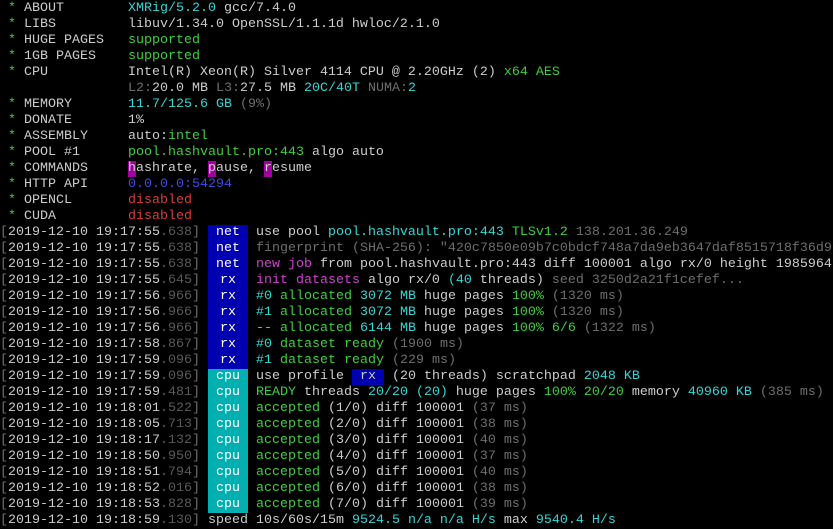  Describe the element at coordinates (283, 264) in the screenshot. I see `text-segment: new job` at that location.